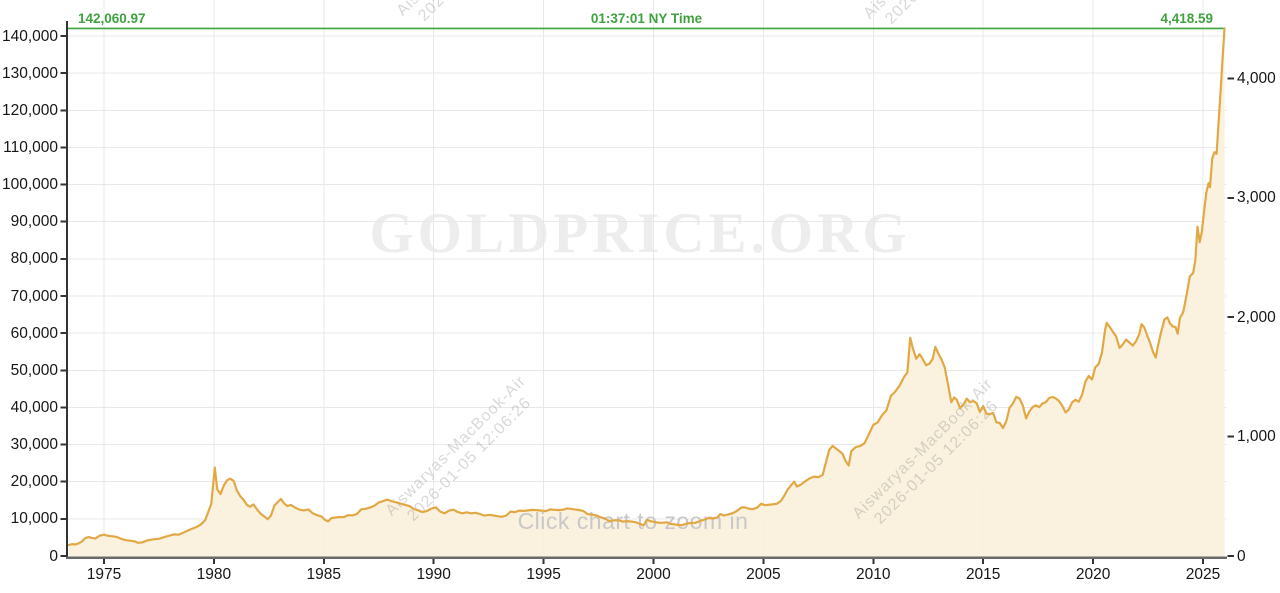  What do you see at coordinates (34, 370) in the screenshot?
I see `y-axis-left-label: 50,000` at bounding box center [34, 370].